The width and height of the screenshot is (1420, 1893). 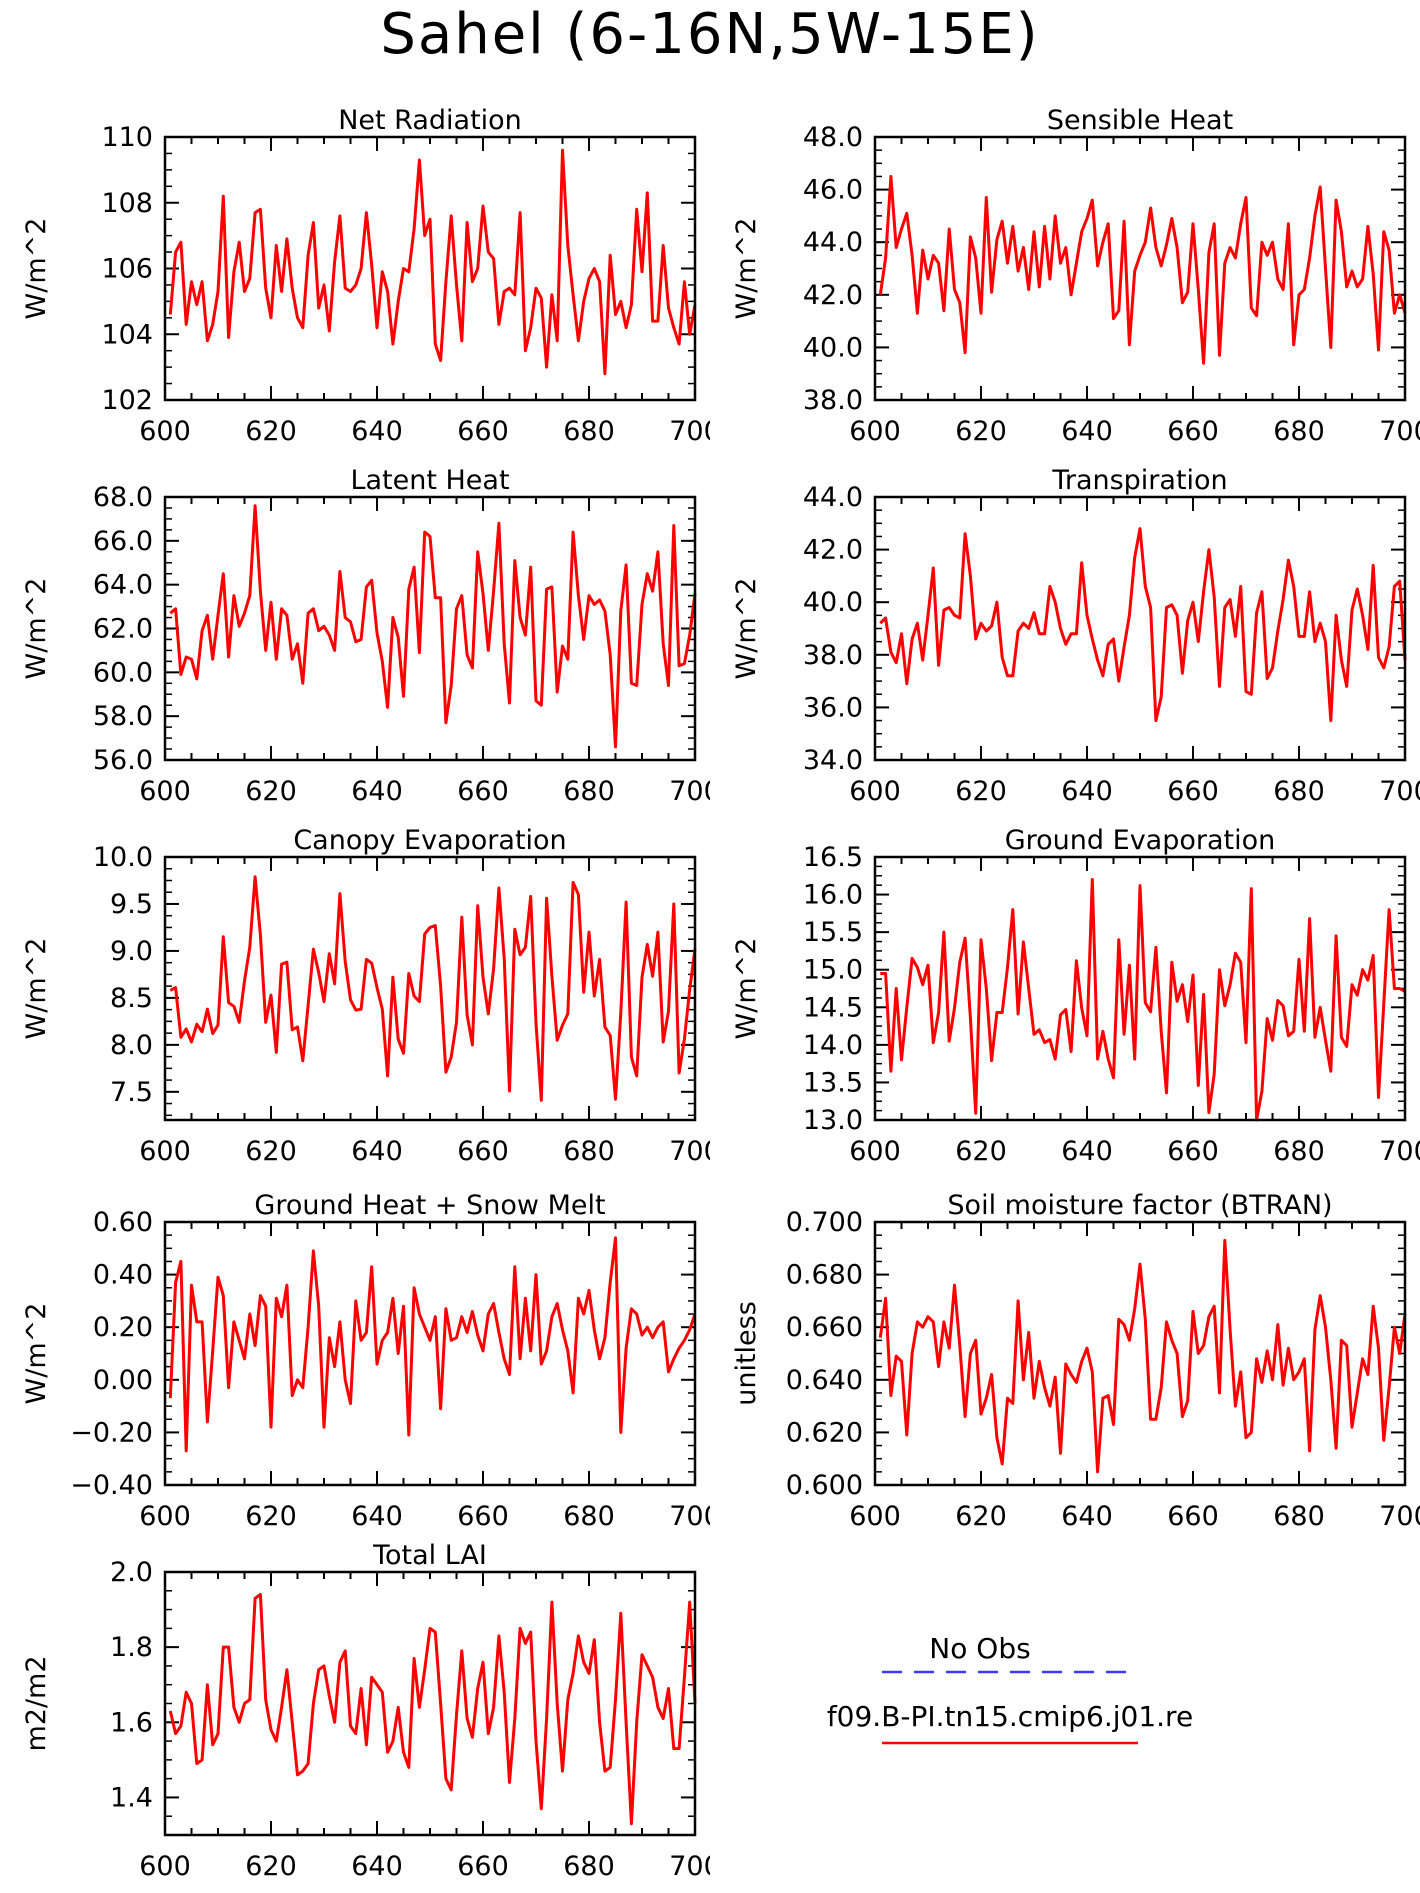 I want to click on y-tick-label: 0.60, so click(x=123, y=1222).